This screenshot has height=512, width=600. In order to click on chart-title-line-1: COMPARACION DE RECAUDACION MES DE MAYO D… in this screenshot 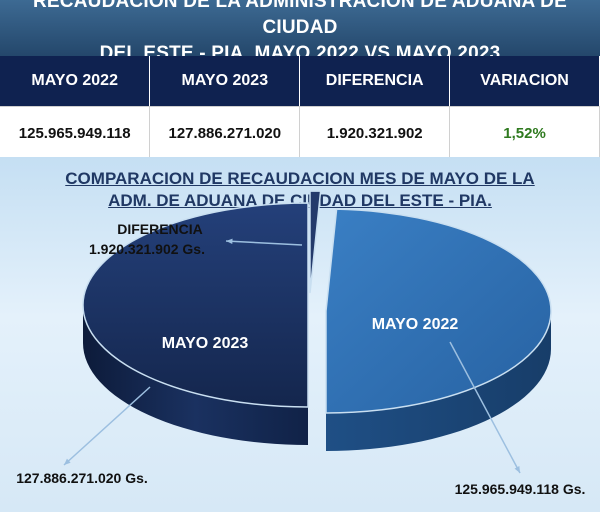, I will do `click(300, 178)`.